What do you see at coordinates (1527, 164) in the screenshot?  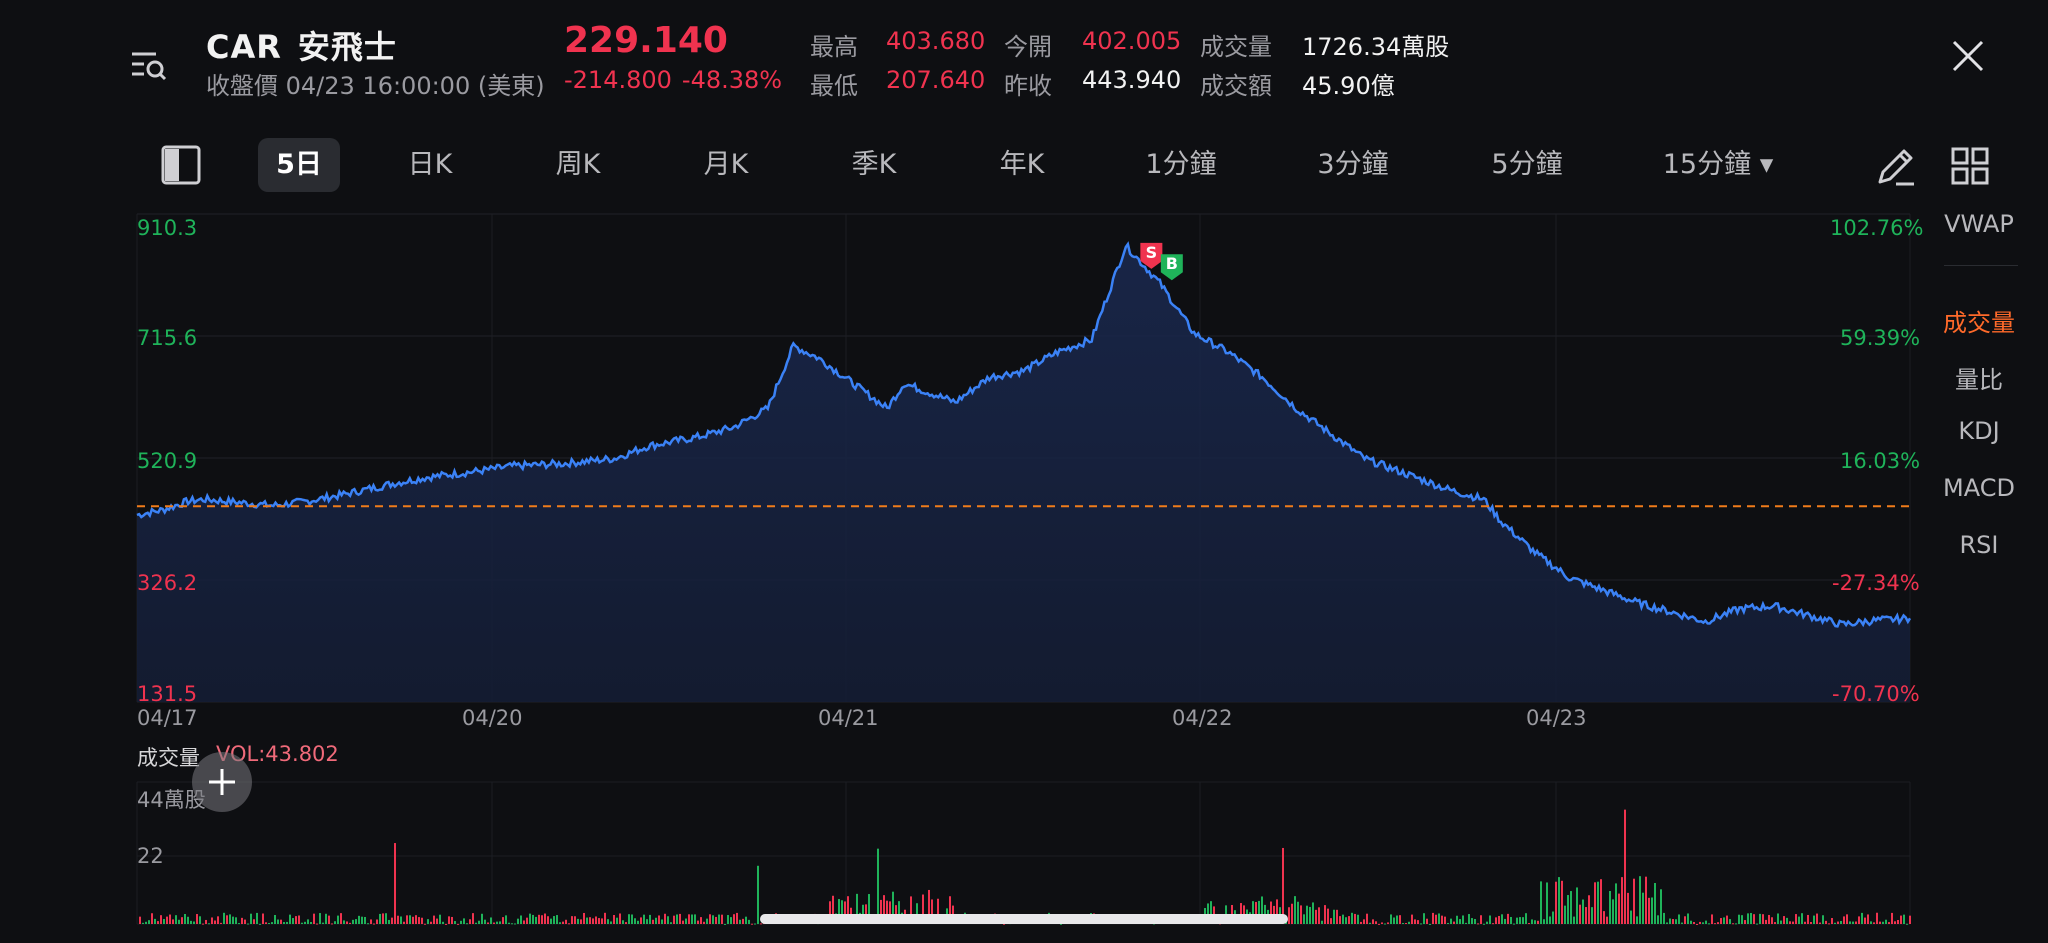 I see `tab-5-min: 5分鐘` at bounding box center [1527, 164].